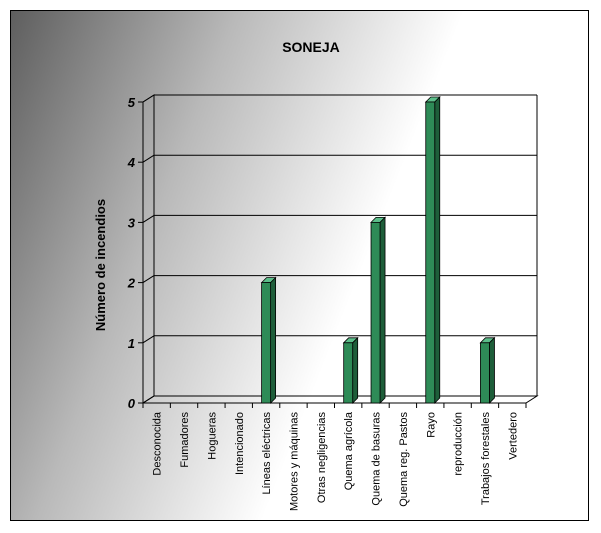 This screenshot has width=601, height=533. I want to click on y-tick-label: 0, so click(132, 403).